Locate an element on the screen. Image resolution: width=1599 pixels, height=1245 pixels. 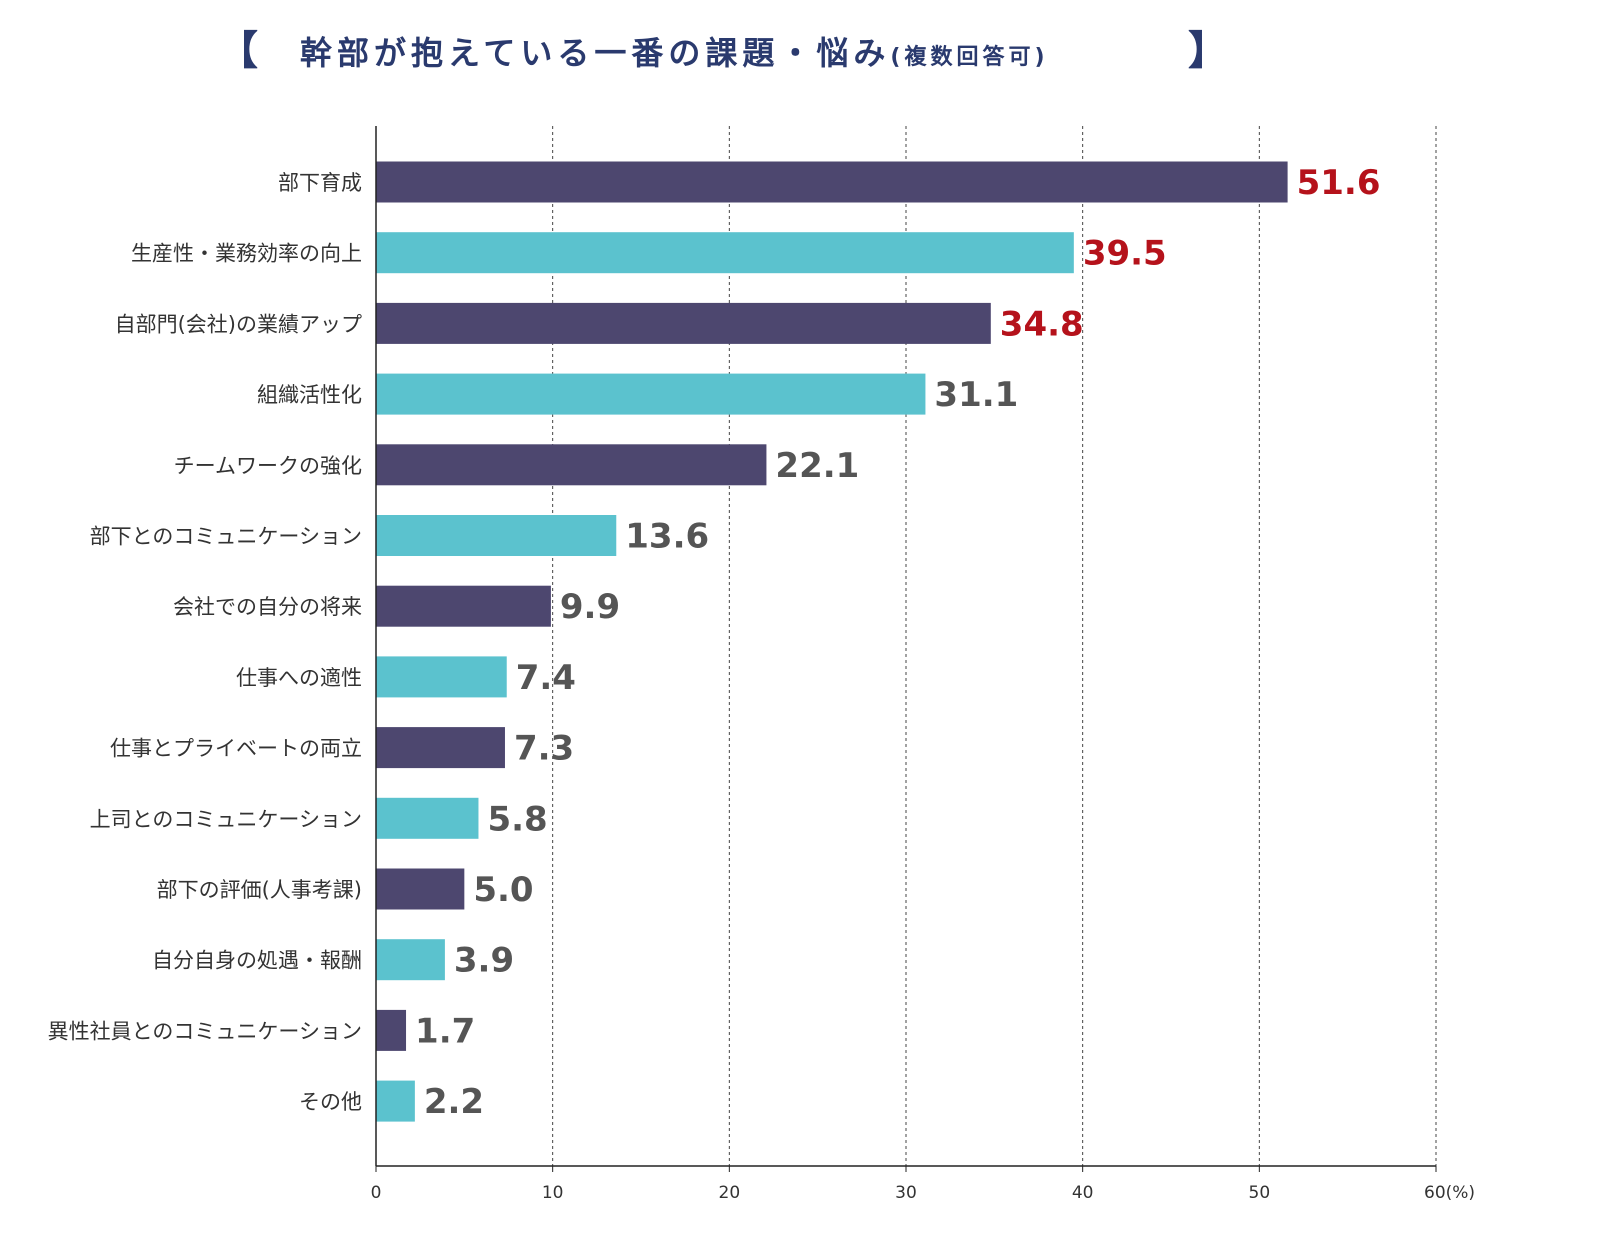
value-label: 1.7 is located at coordinates (445, 1031).